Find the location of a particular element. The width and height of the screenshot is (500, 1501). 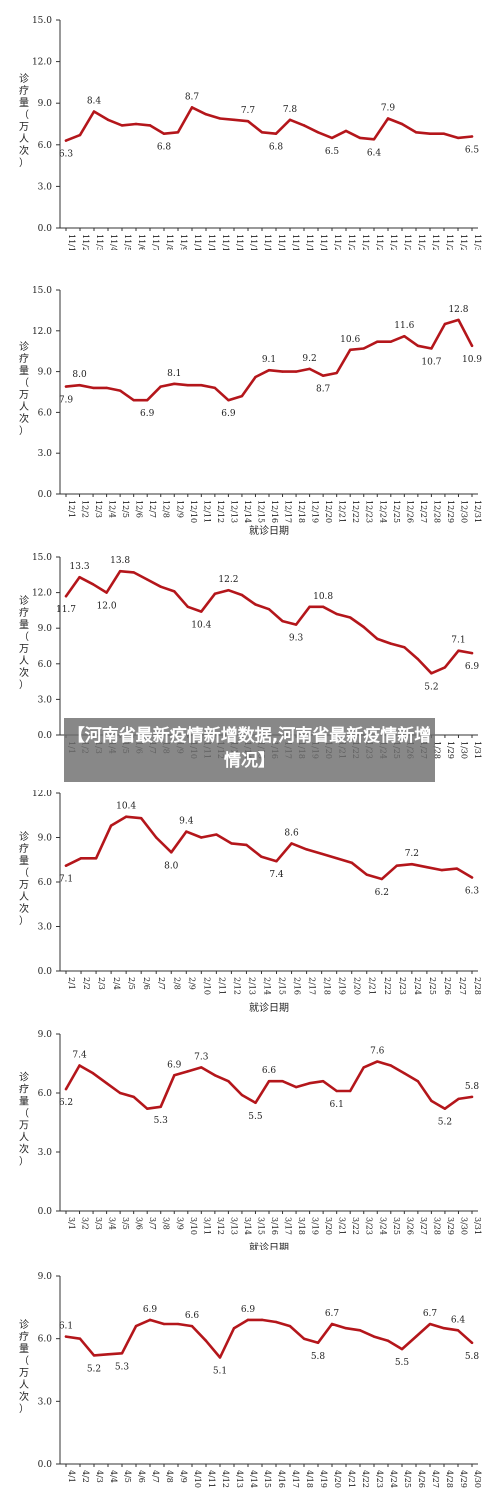

x-tick-label: 12/10 is located at coordinates (193, 511).